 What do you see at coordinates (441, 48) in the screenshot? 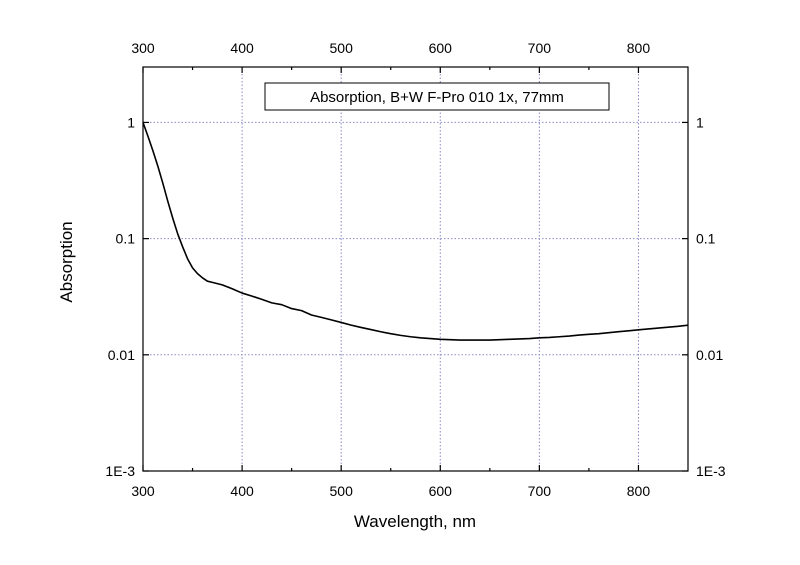
I see `x-tick-label-top: 600` at bounding box center [441, 48].